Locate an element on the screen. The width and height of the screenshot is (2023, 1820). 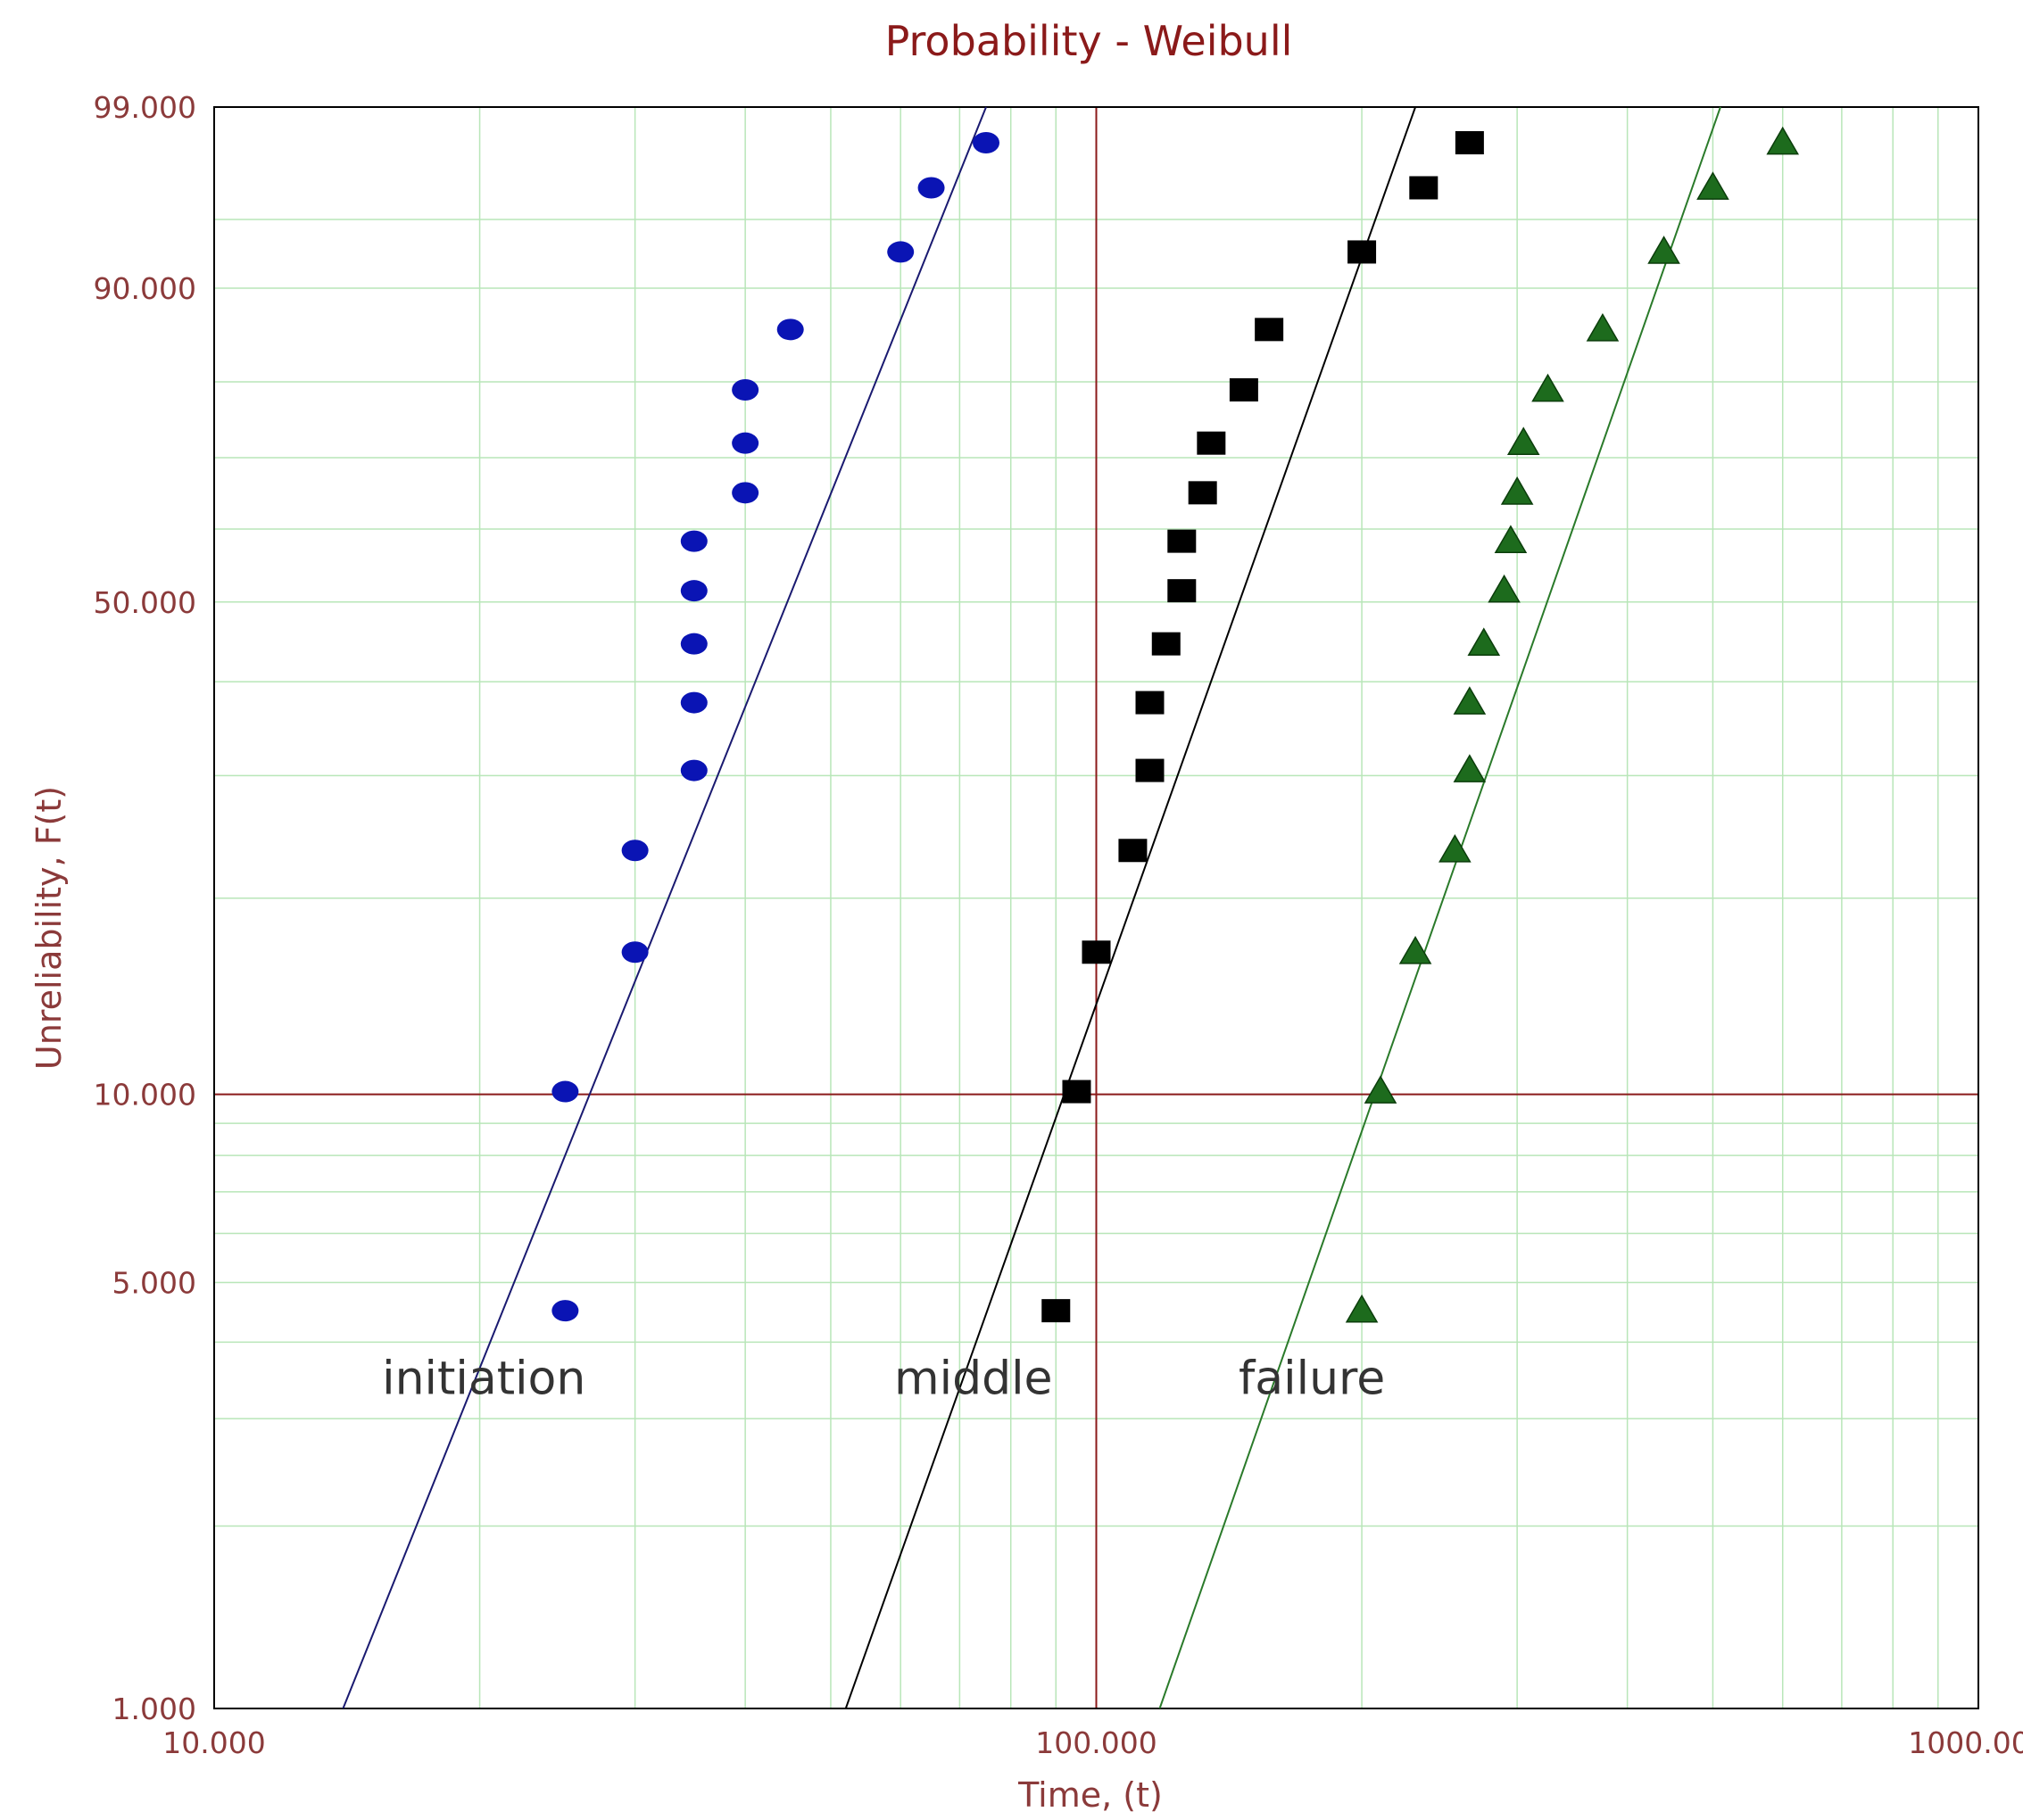
annotation-middle: middle is located at coordinates (973, 1379).